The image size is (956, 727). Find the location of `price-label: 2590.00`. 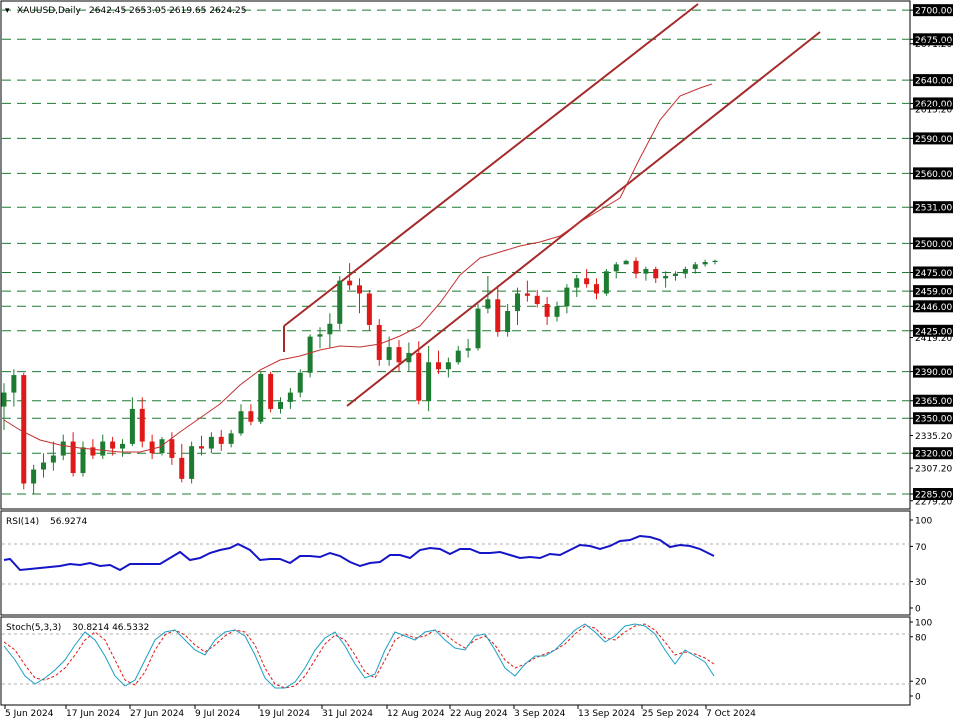

price-label: 2590.00 is located at coordinates (933, 140).